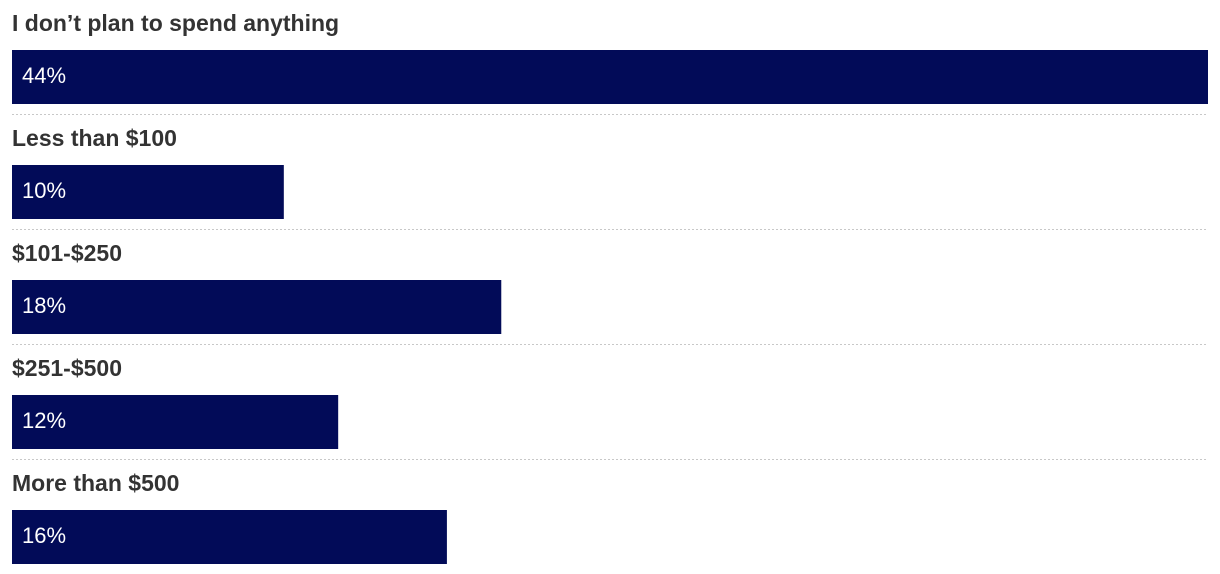  I want to click on category-label: More than $500, so click(95, 483).